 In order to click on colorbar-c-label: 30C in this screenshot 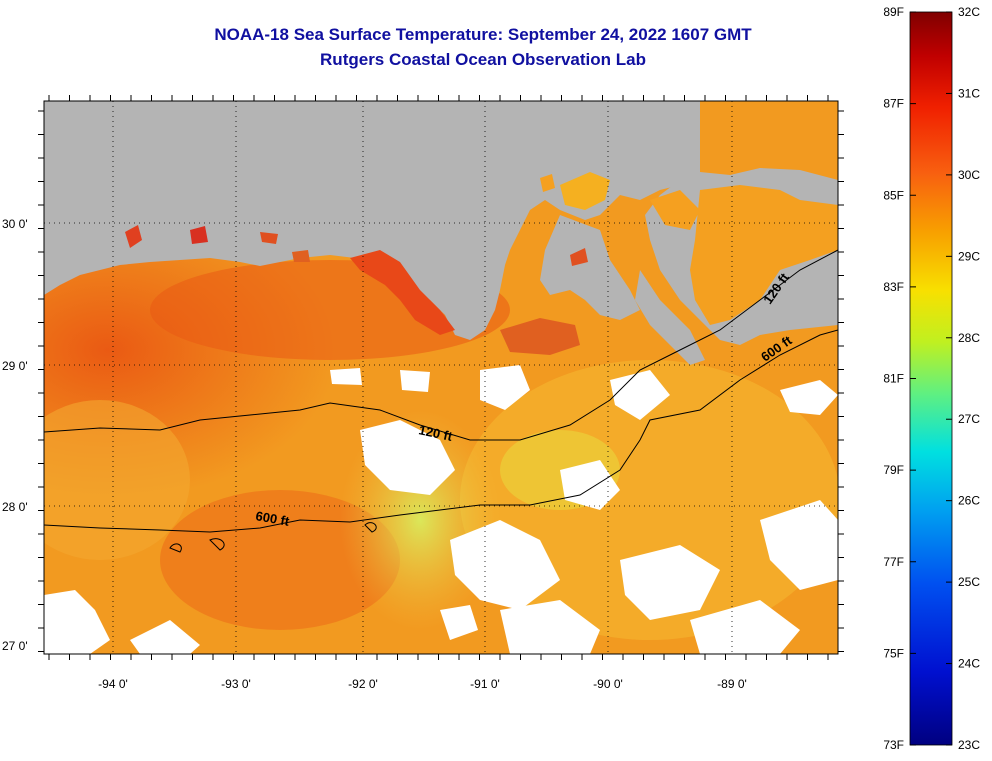, I will do `click(969, 175)`.